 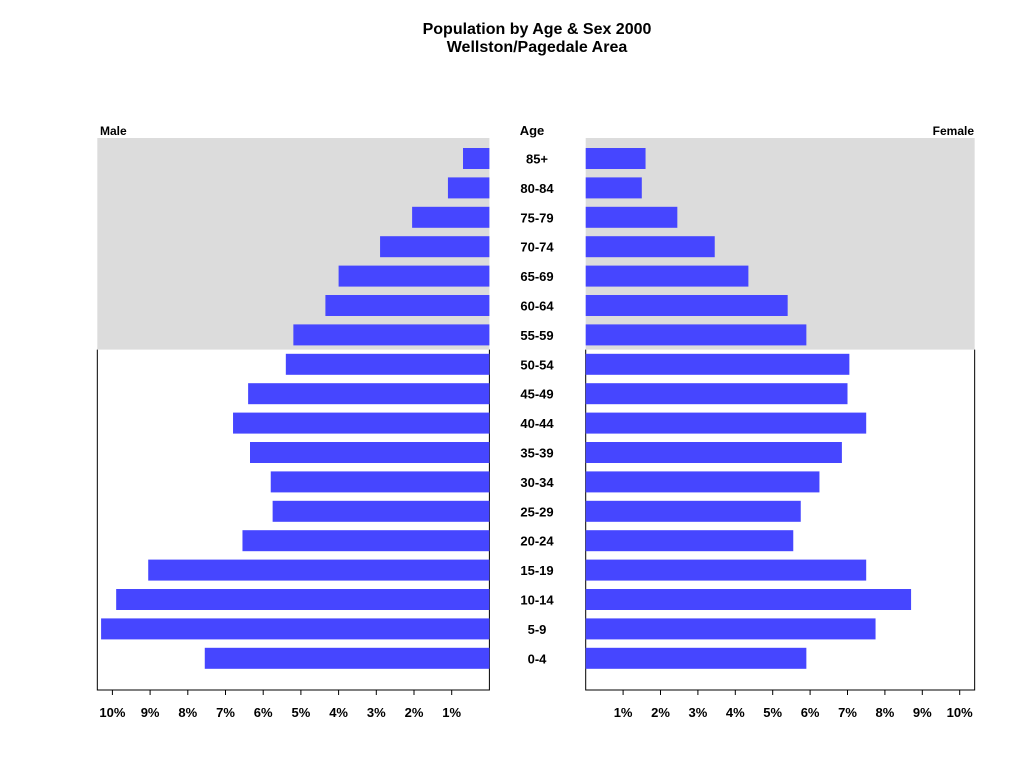 I want to click on age-tick-label: 5-9, so click(x=537, y=629).